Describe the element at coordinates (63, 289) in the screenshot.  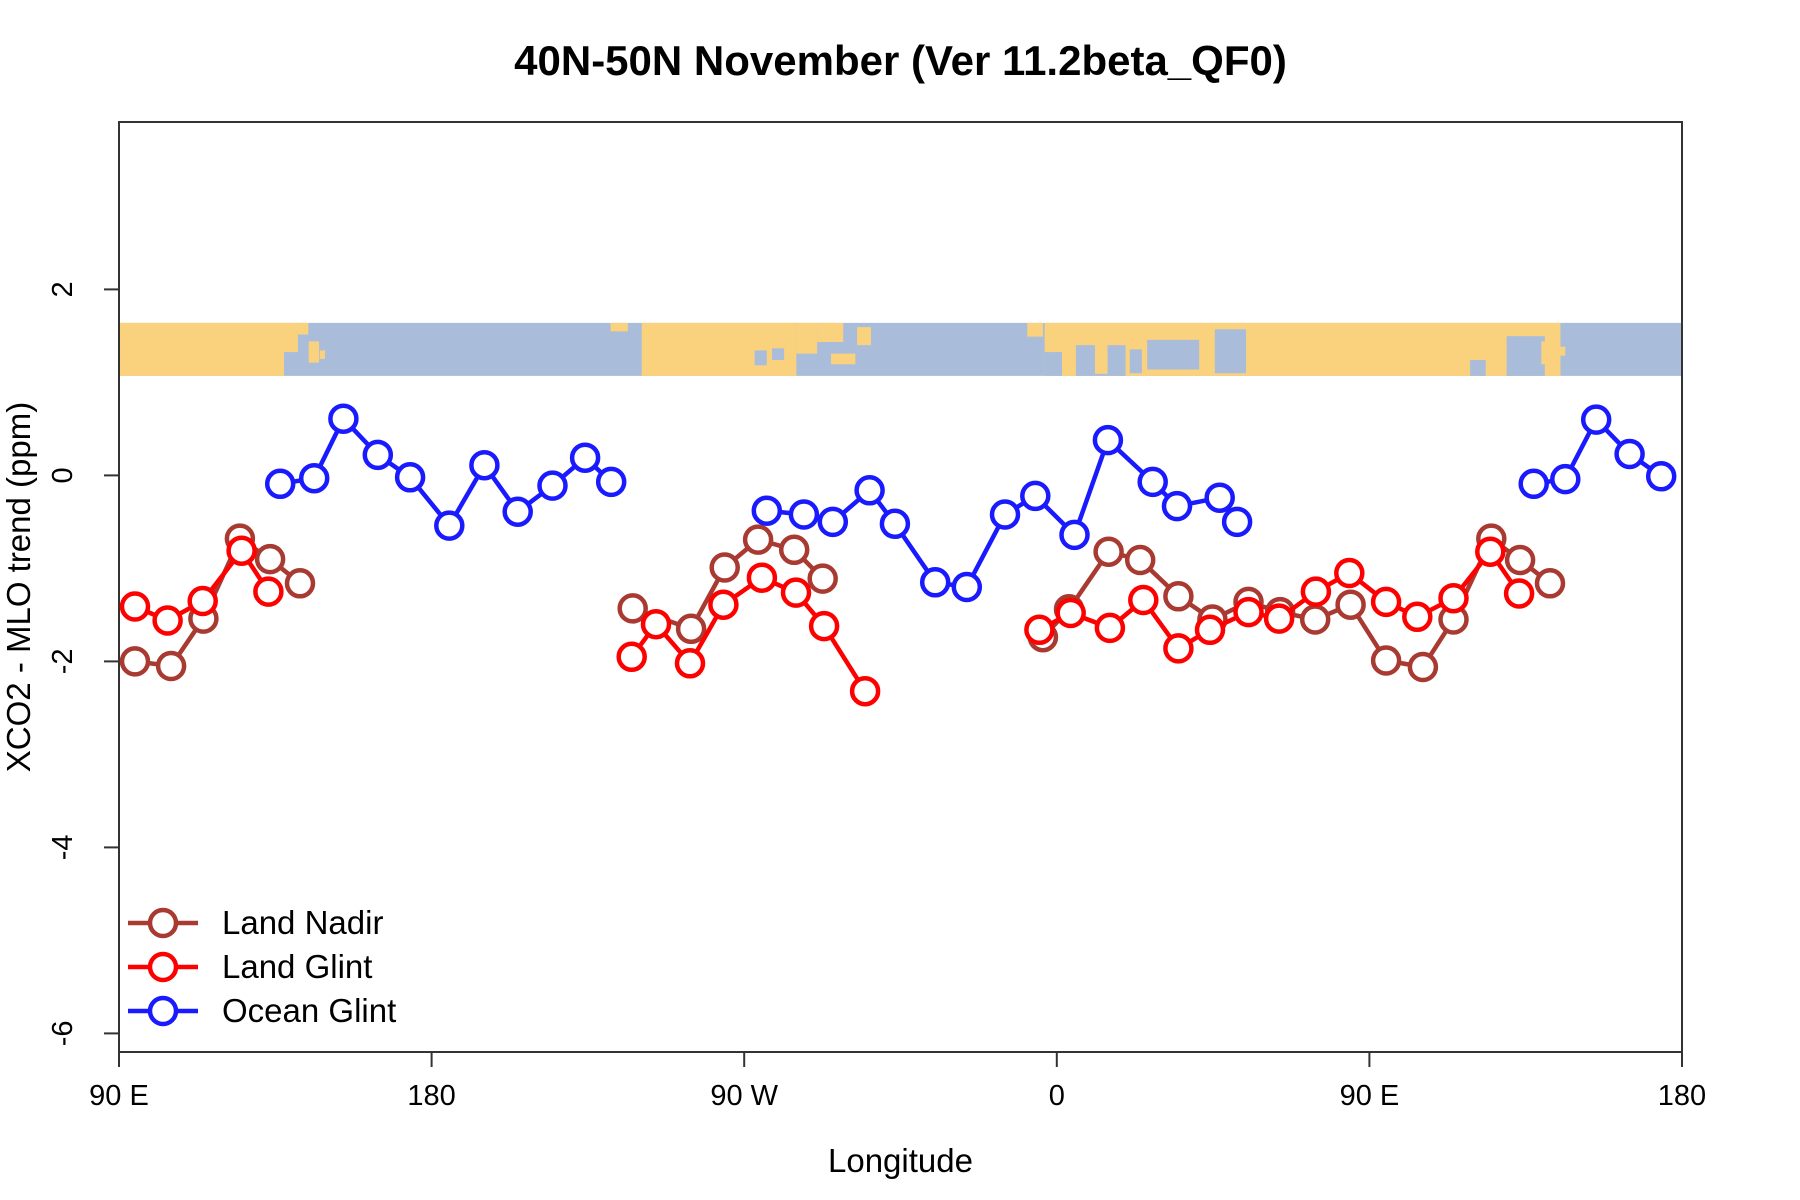
I see `y-tick-label: 2` at that location.